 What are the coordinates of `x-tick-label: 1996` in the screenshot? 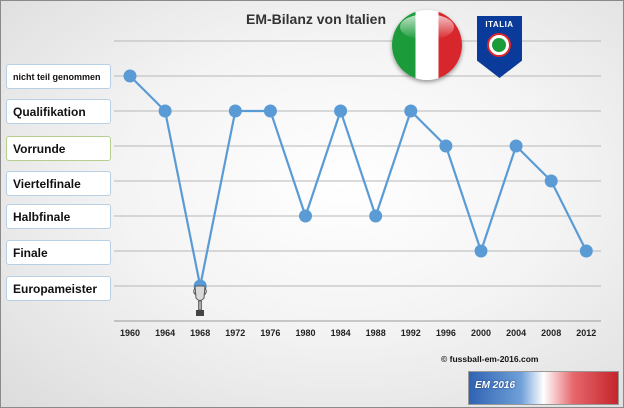 It's located at (446, 333).